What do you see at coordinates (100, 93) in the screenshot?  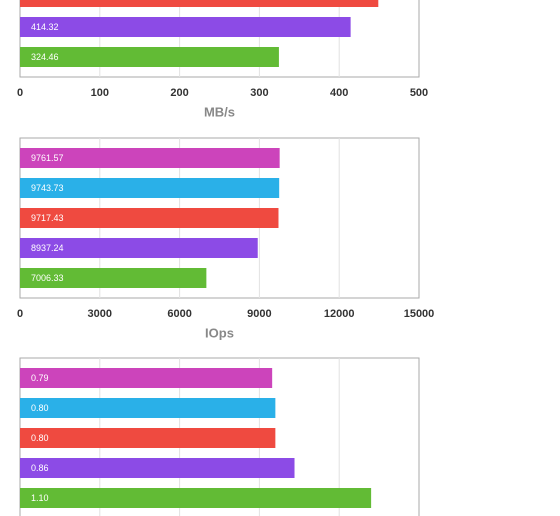 I see `x-tick-label: 100` at bounding box center [100, 93].